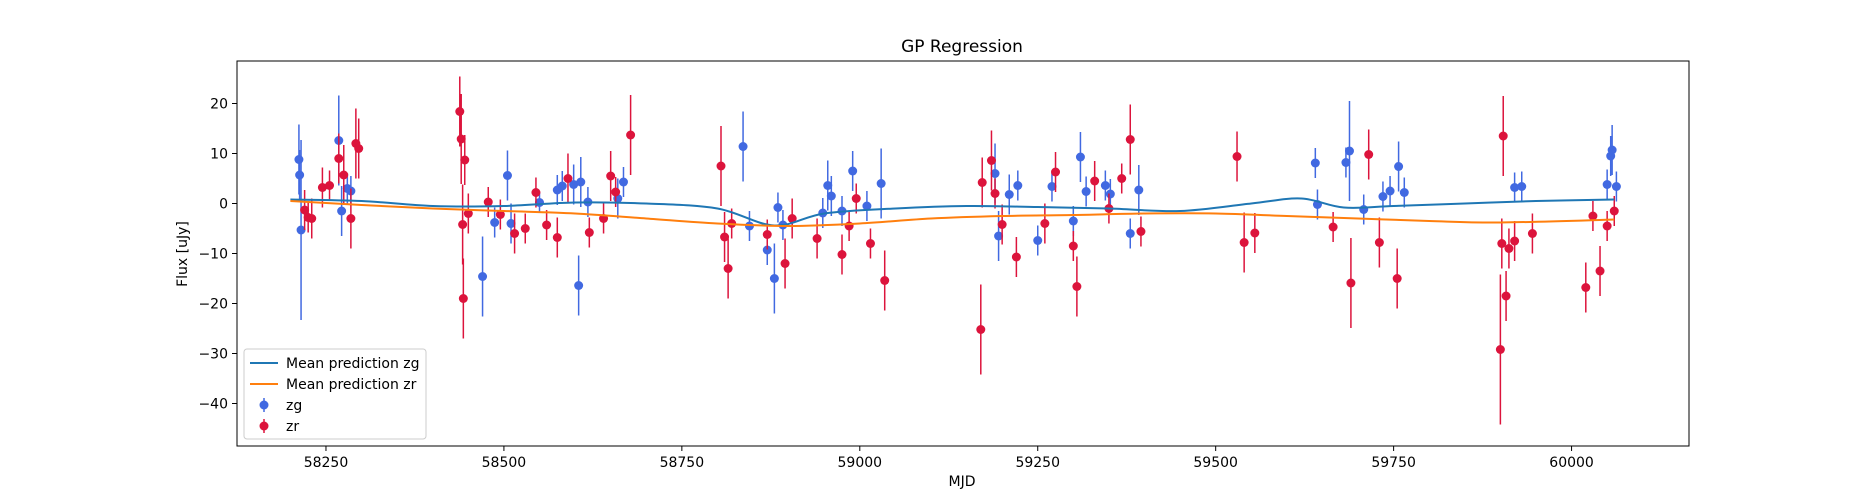 This screenshot has width=1875, height=504. I want to click on legend-label: Mean prediction zr, so click(351, 385).